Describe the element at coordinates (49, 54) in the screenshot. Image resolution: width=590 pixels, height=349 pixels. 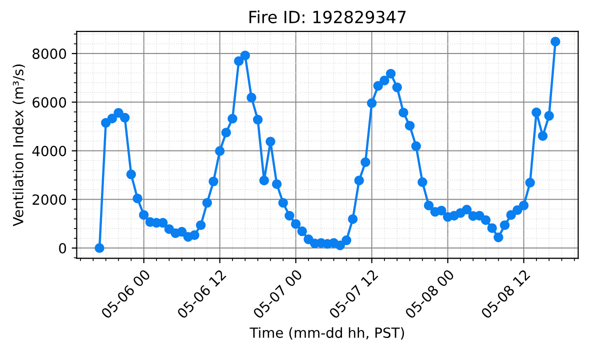
I see `y-tick-label: 8000` at that location.